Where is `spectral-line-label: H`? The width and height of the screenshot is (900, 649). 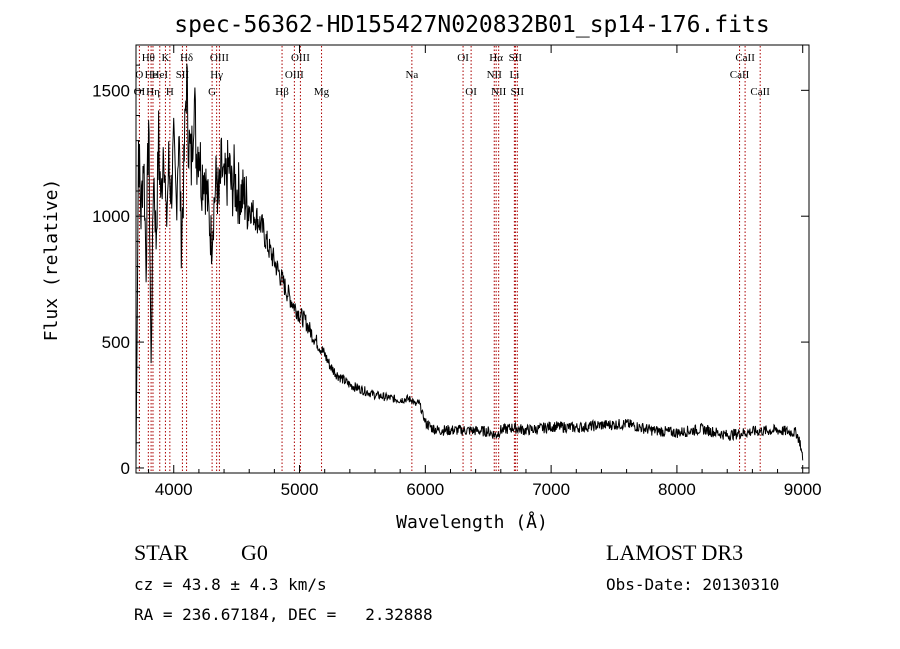 spectral-line-label: H is located at coordinates (170, 92).